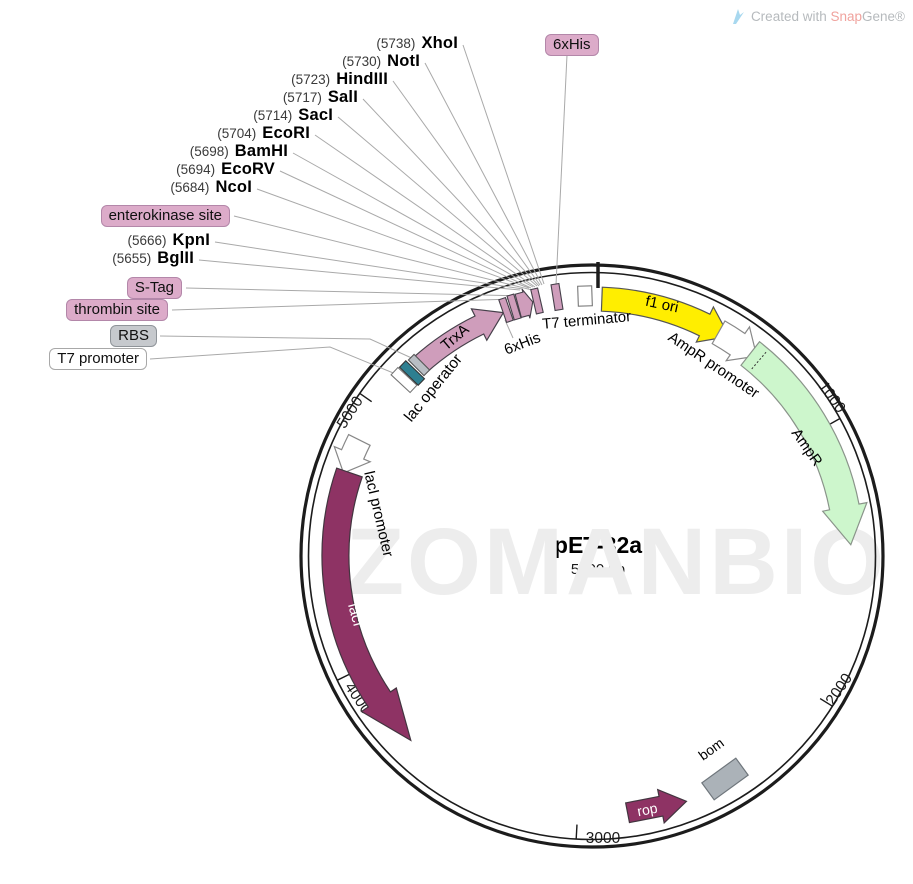 The image size is (913, 884). Describe the element at coordinates (419, 365) in the screenshot. I see `rbs-marker` at that location.